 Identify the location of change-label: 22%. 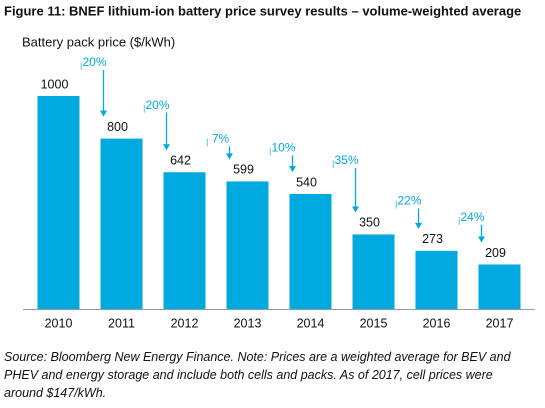
(409, 201).